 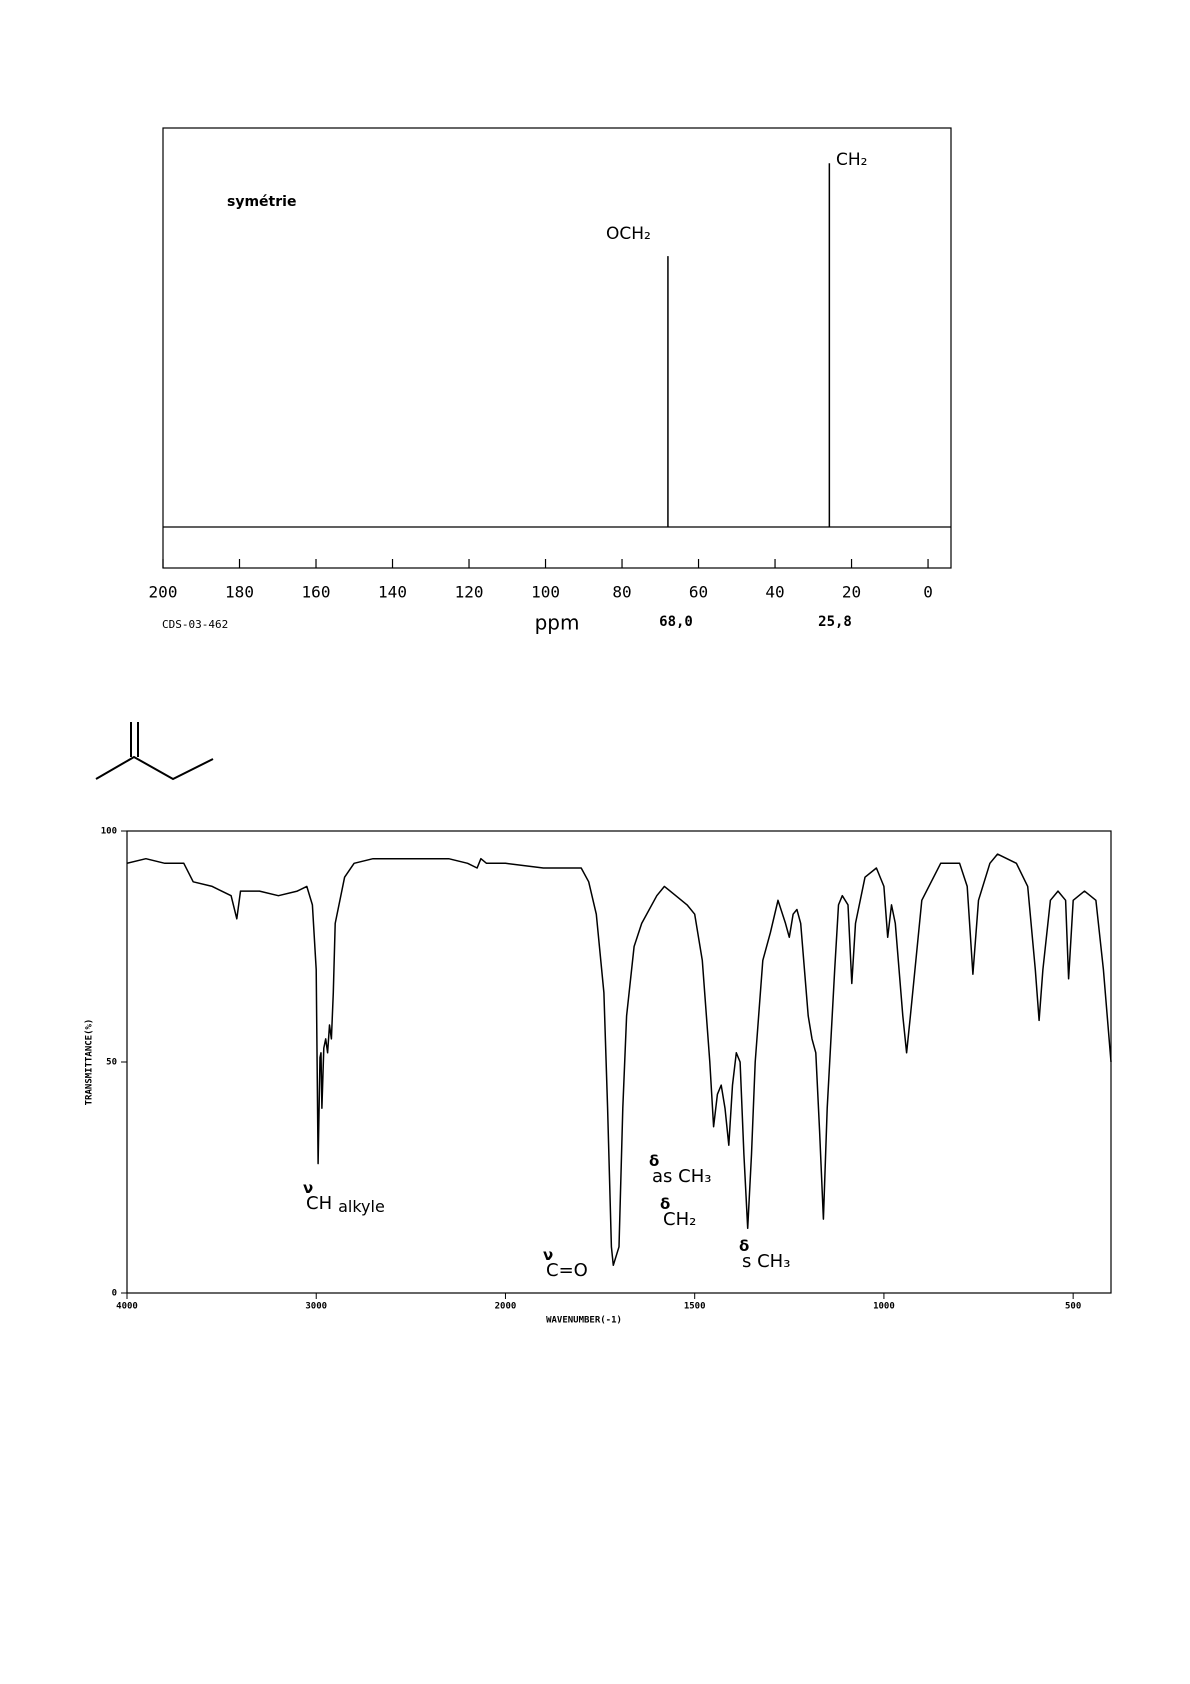 What do you see at coordinates (884, 1307) in the screenshot?
I see `x-tick-label: 1000` at bounding box center [884, 1307].